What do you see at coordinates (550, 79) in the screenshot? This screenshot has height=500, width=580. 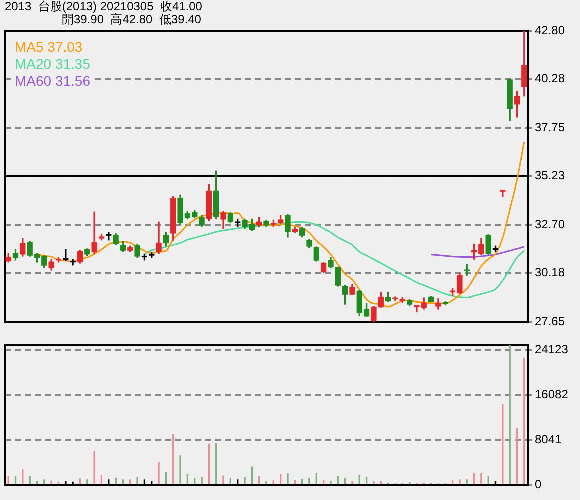 I see `y-tick-label: 40.28` at bounding box center [550, 79].